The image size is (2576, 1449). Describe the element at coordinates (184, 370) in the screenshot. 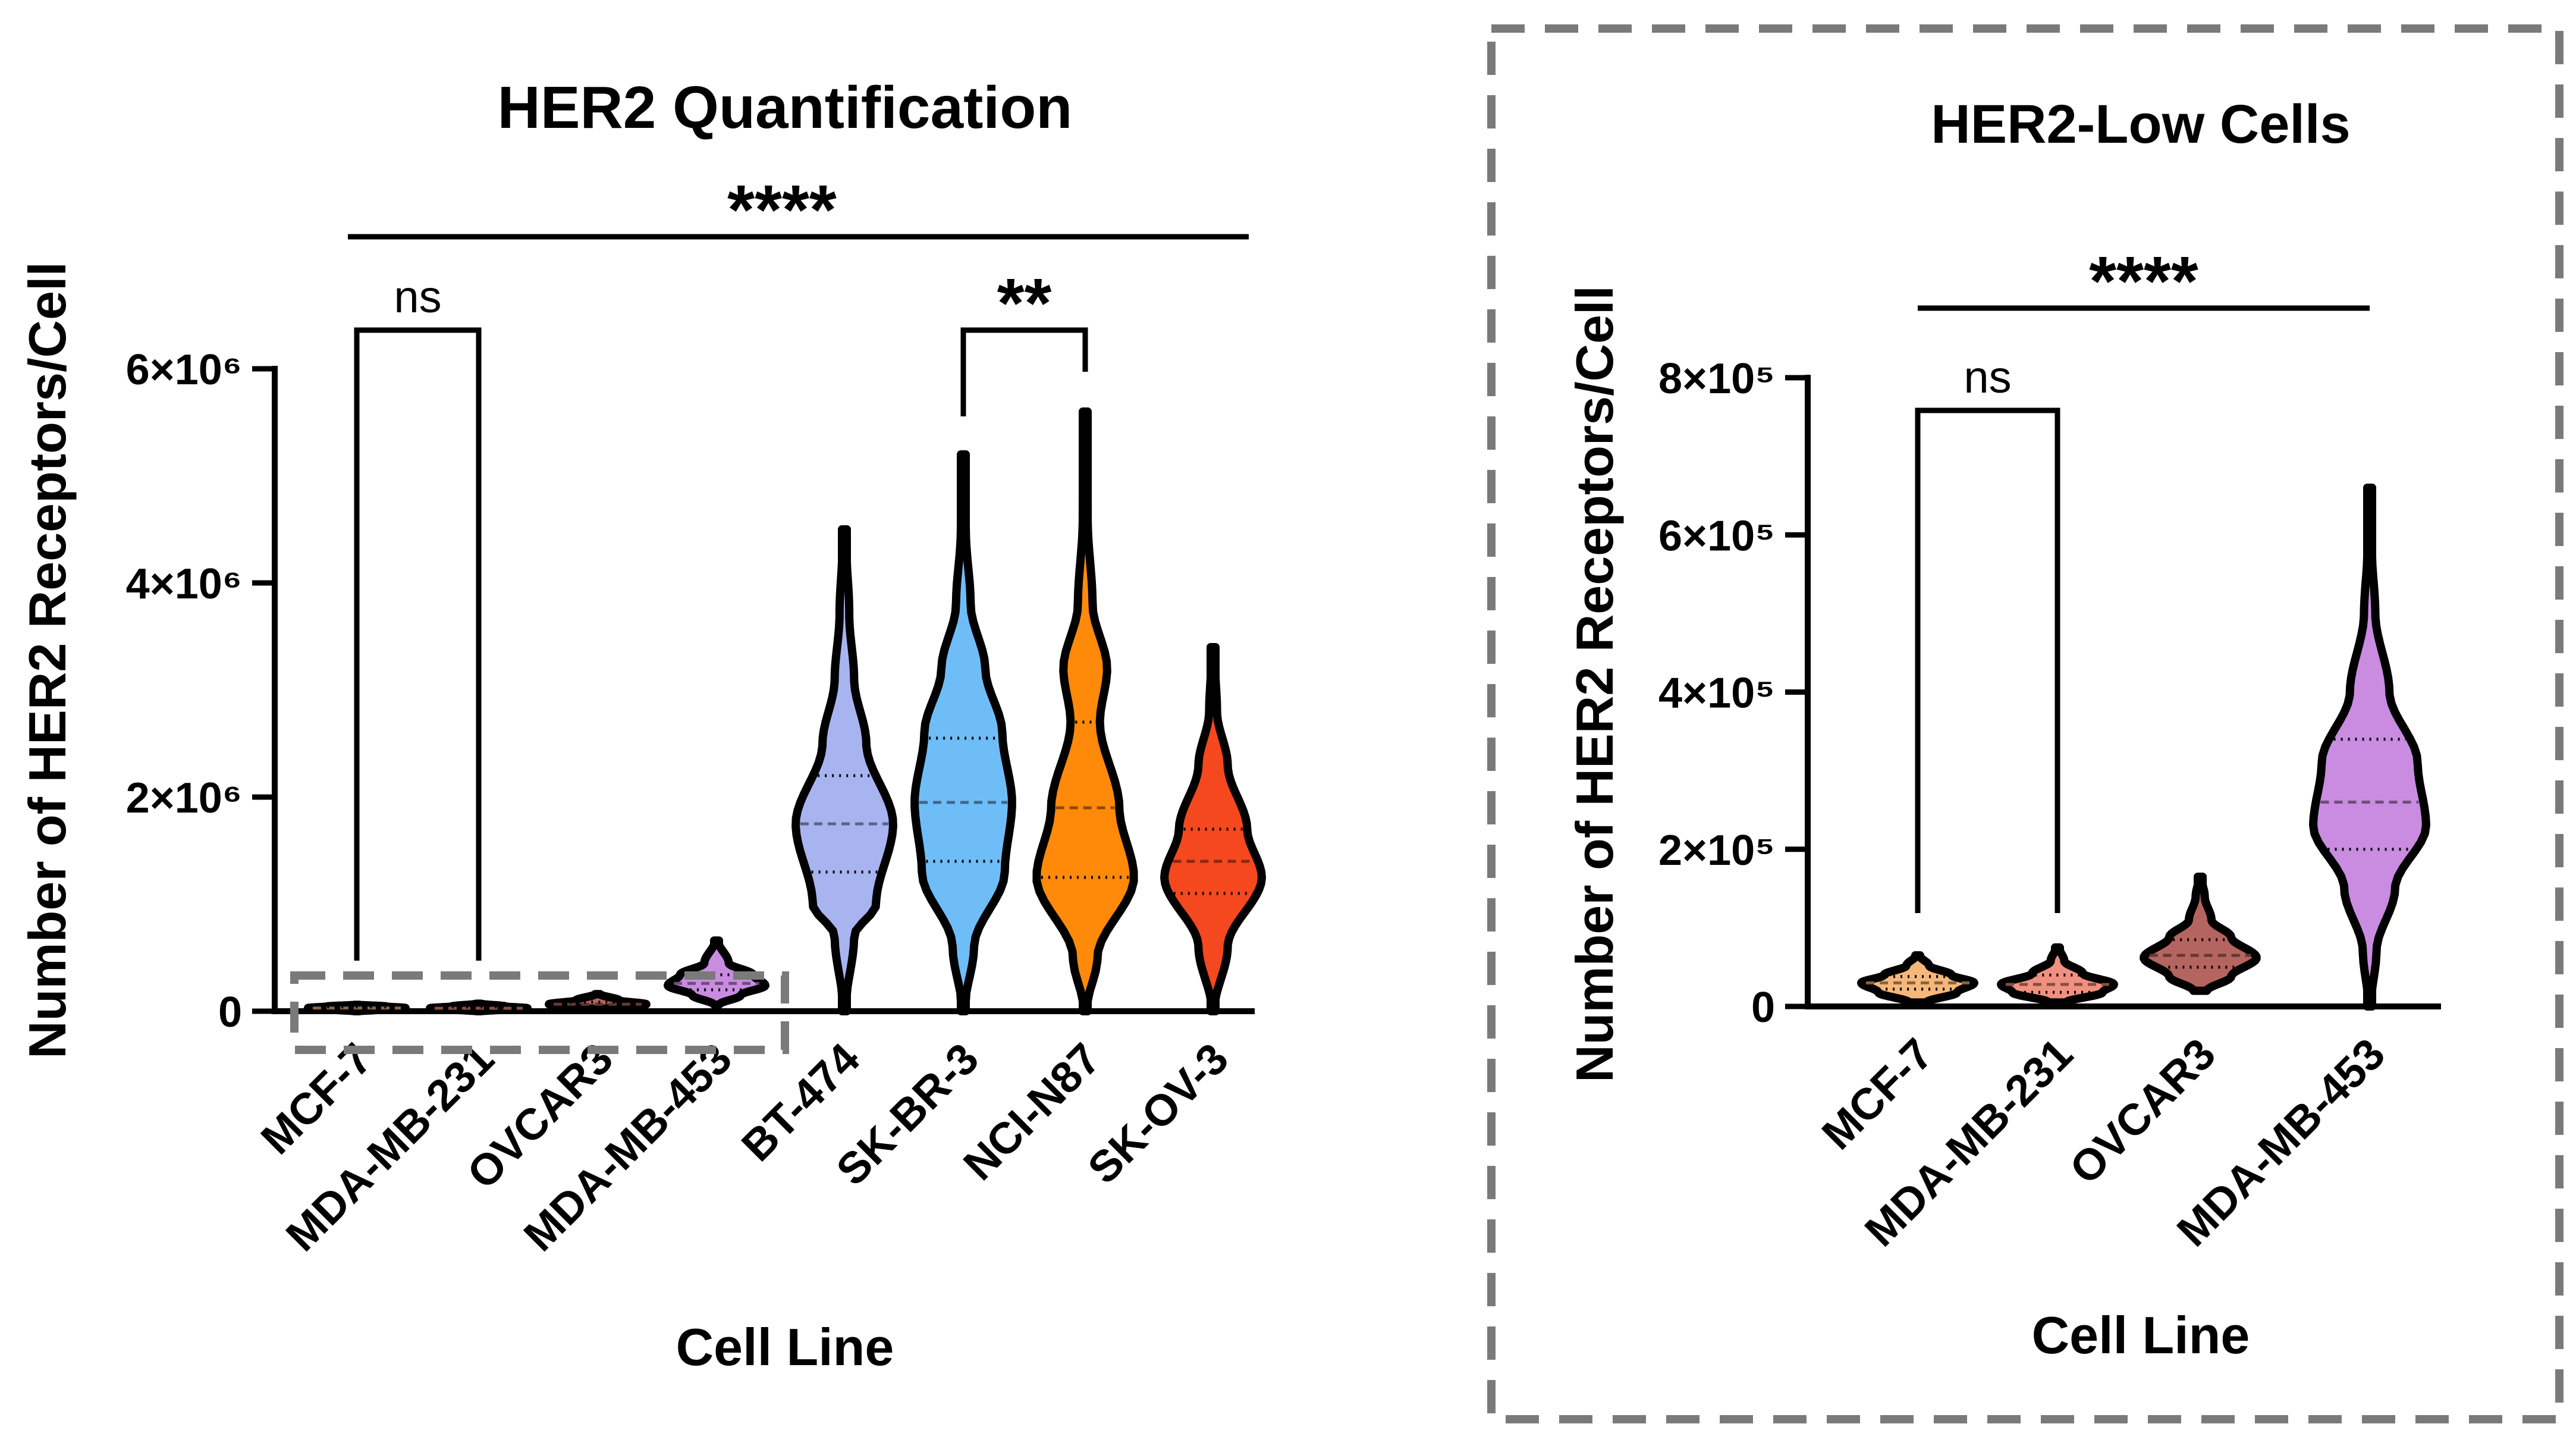

I see `y-tick-label: 6×10⁶` at that location.